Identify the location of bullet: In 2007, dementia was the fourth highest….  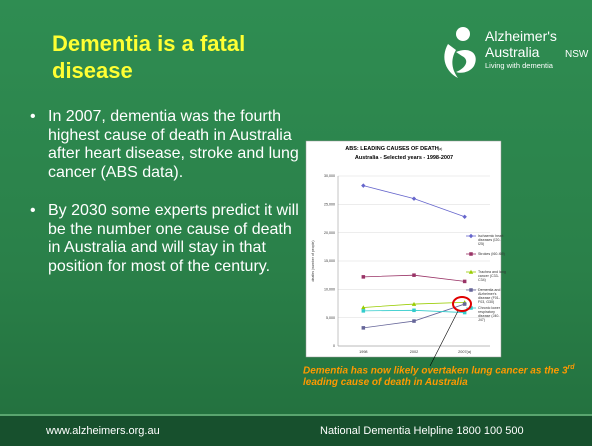
(165, 145).